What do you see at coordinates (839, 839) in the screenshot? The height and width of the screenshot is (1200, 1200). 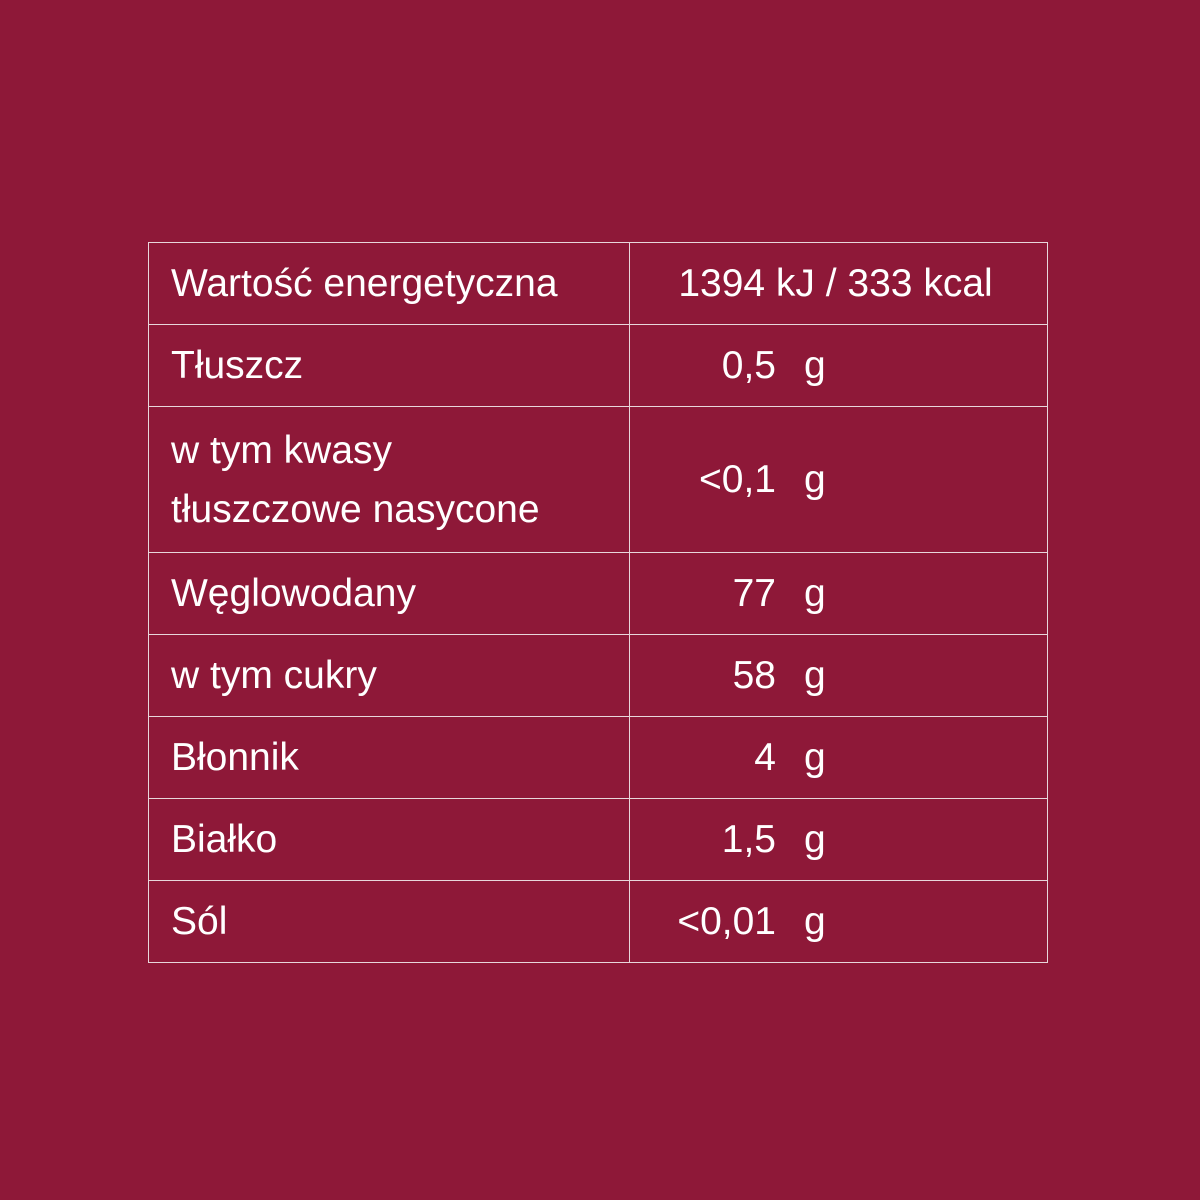 I see `nutrient-value-cell: 1,5 g` at bounding box center [839, 839].